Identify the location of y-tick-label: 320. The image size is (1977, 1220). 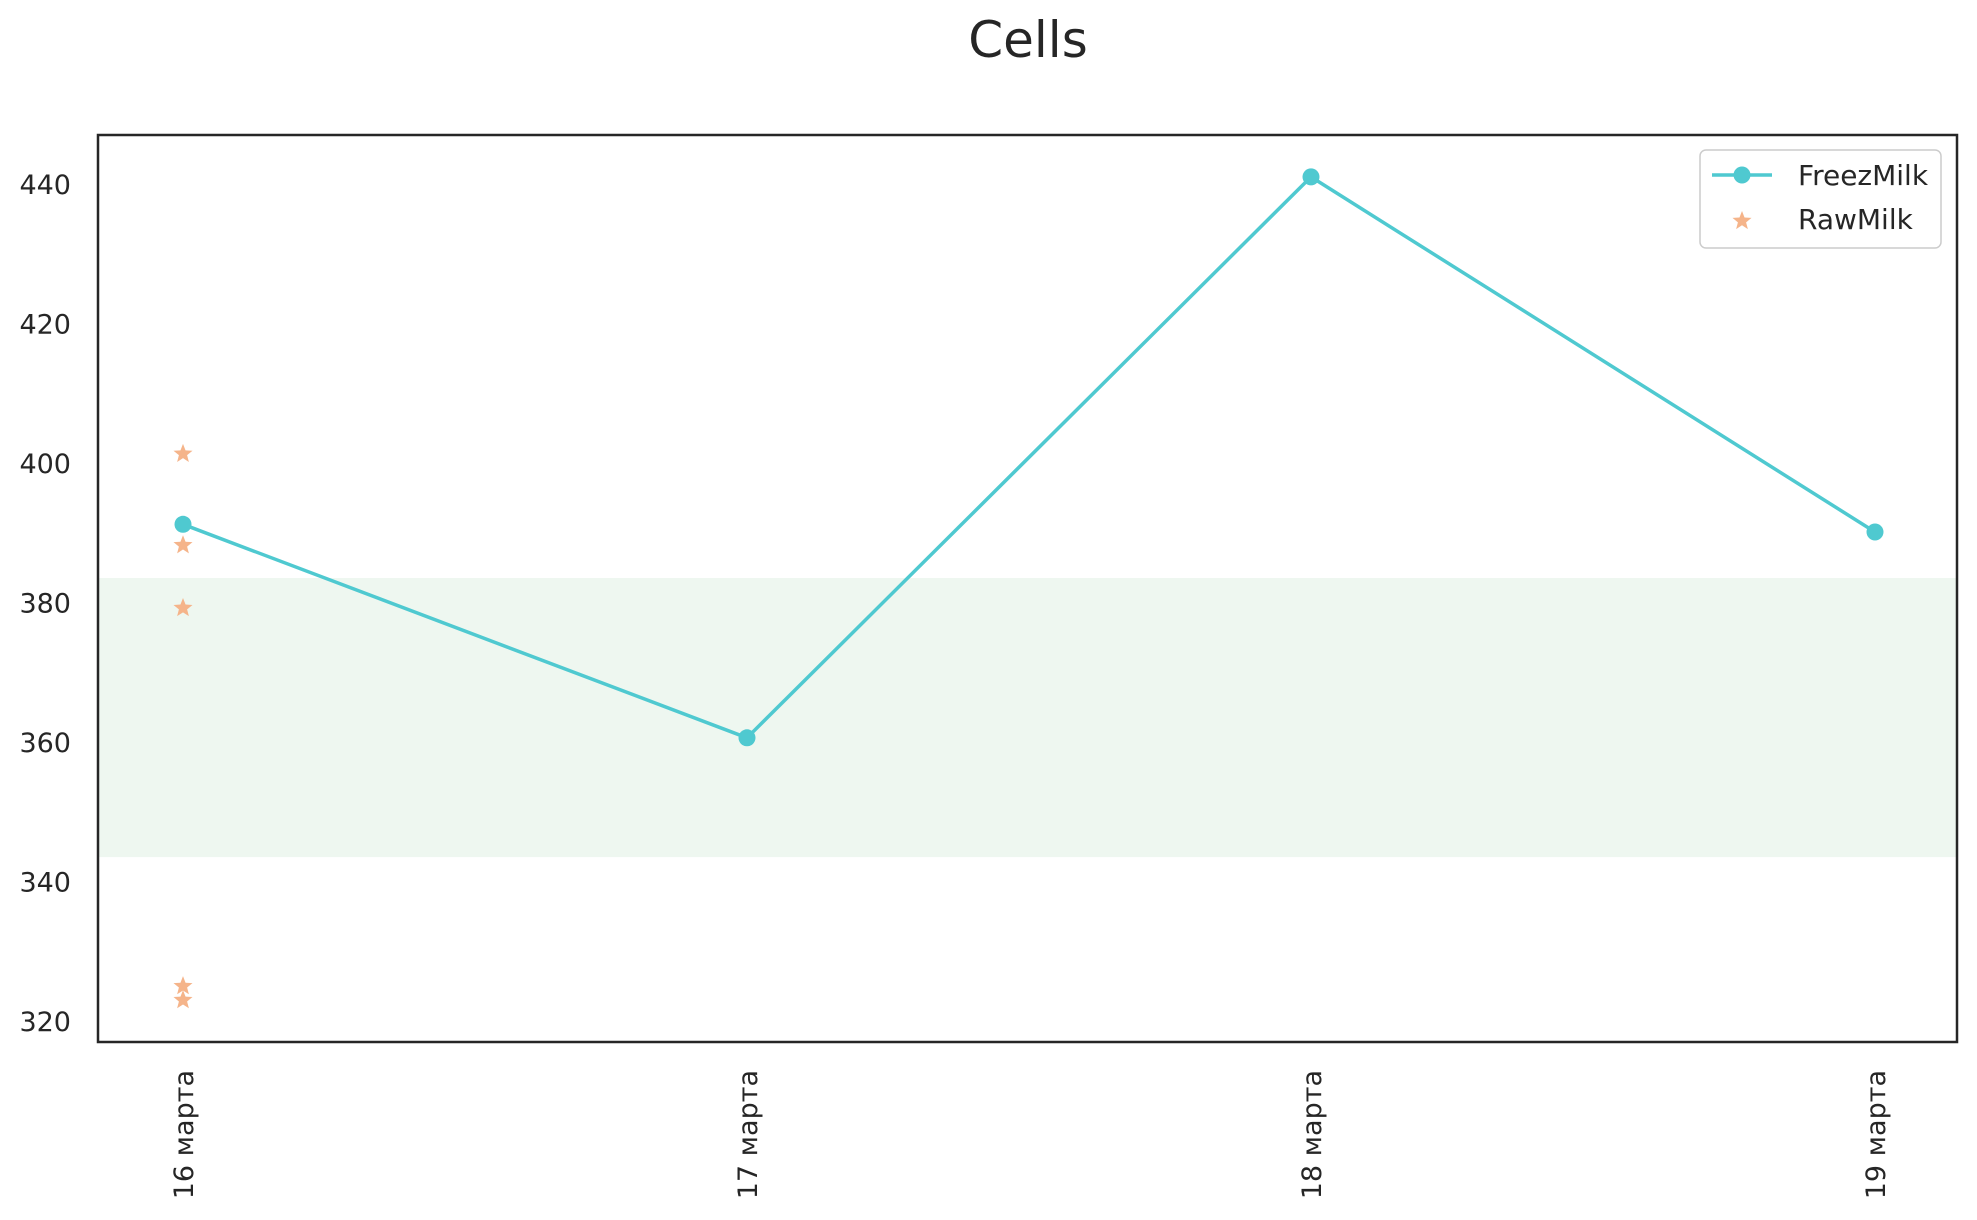
(45, 1022).